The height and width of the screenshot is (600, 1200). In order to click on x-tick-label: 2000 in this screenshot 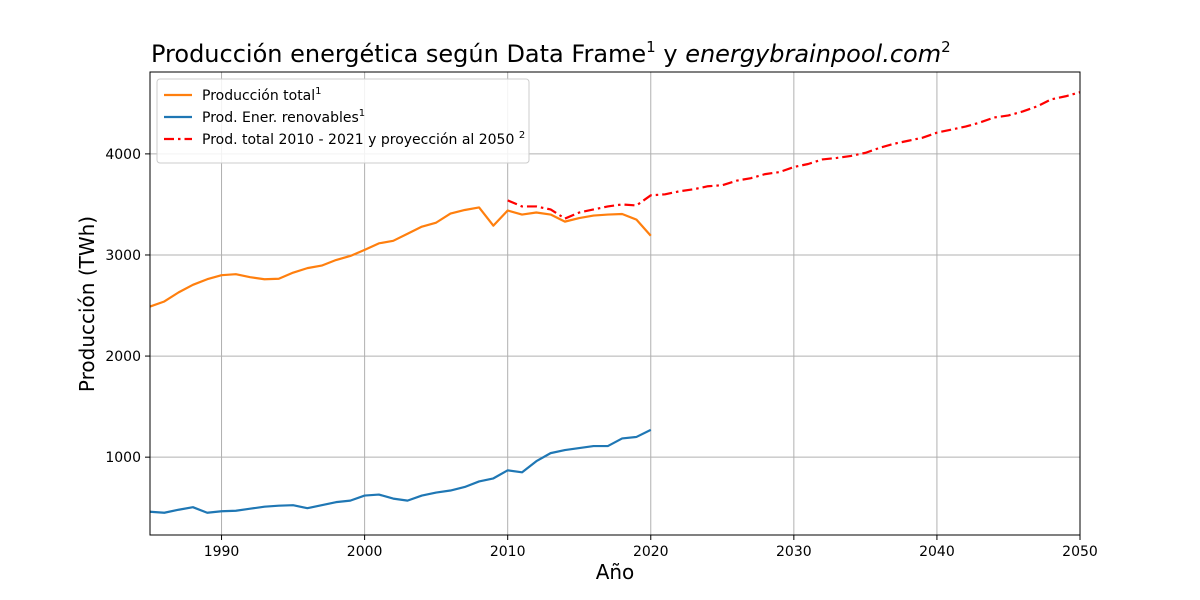, I will do `click(365, 552)`.